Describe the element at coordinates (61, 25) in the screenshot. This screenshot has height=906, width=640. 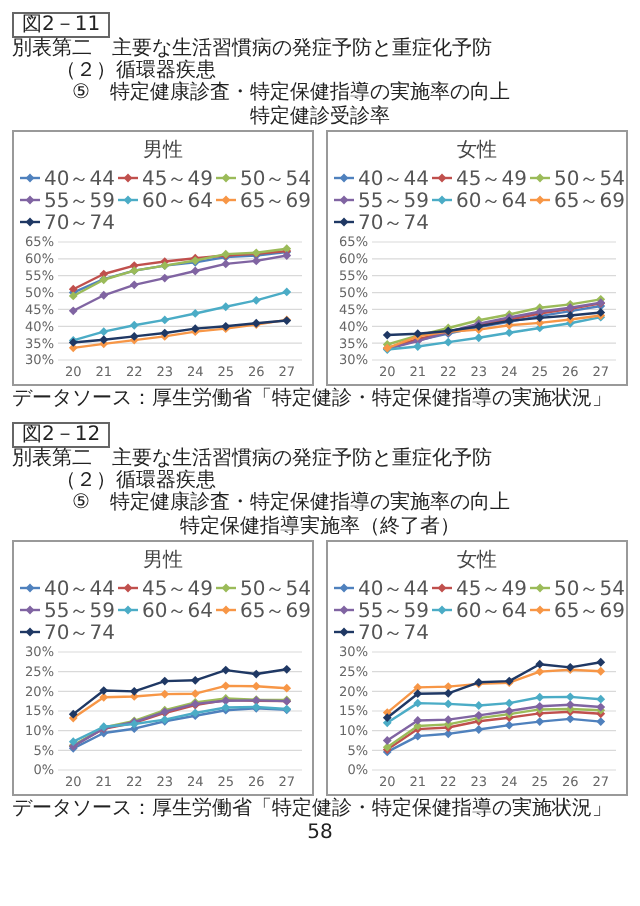
I see `caption: 図2－11` at that location.